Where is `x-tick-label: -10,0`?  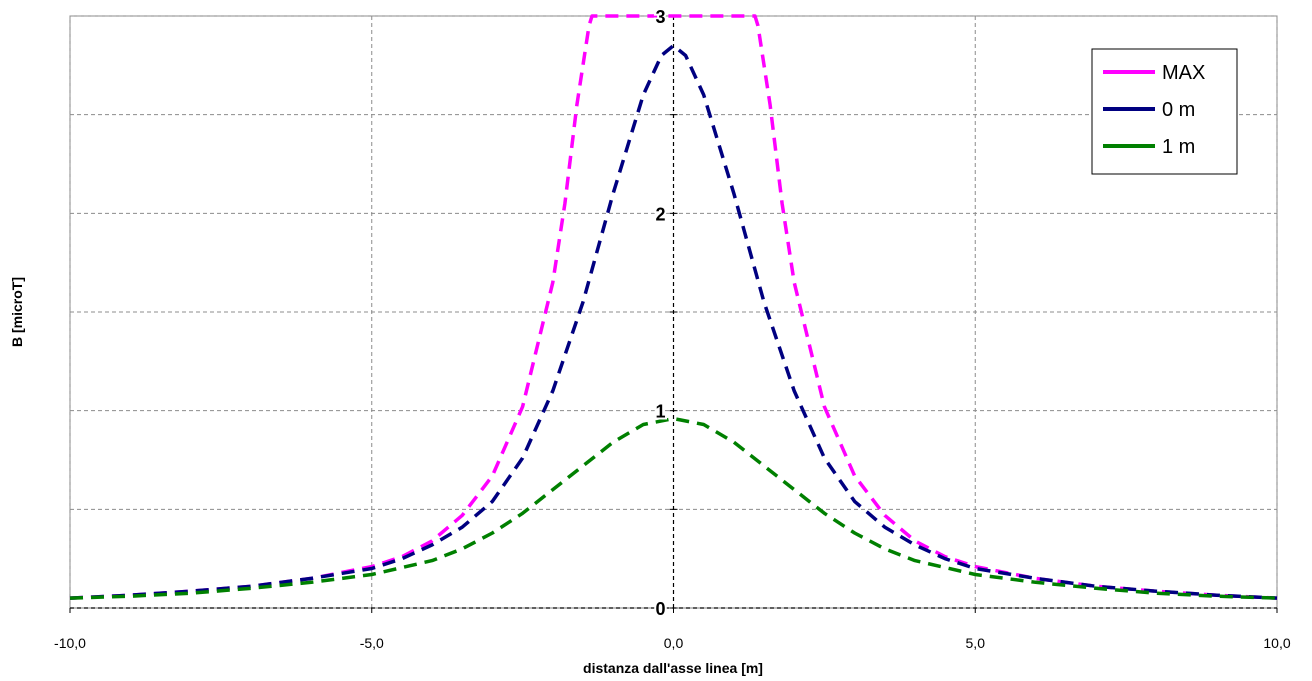
x-tick-label: -10,0 is located at coordinates (70, 643).